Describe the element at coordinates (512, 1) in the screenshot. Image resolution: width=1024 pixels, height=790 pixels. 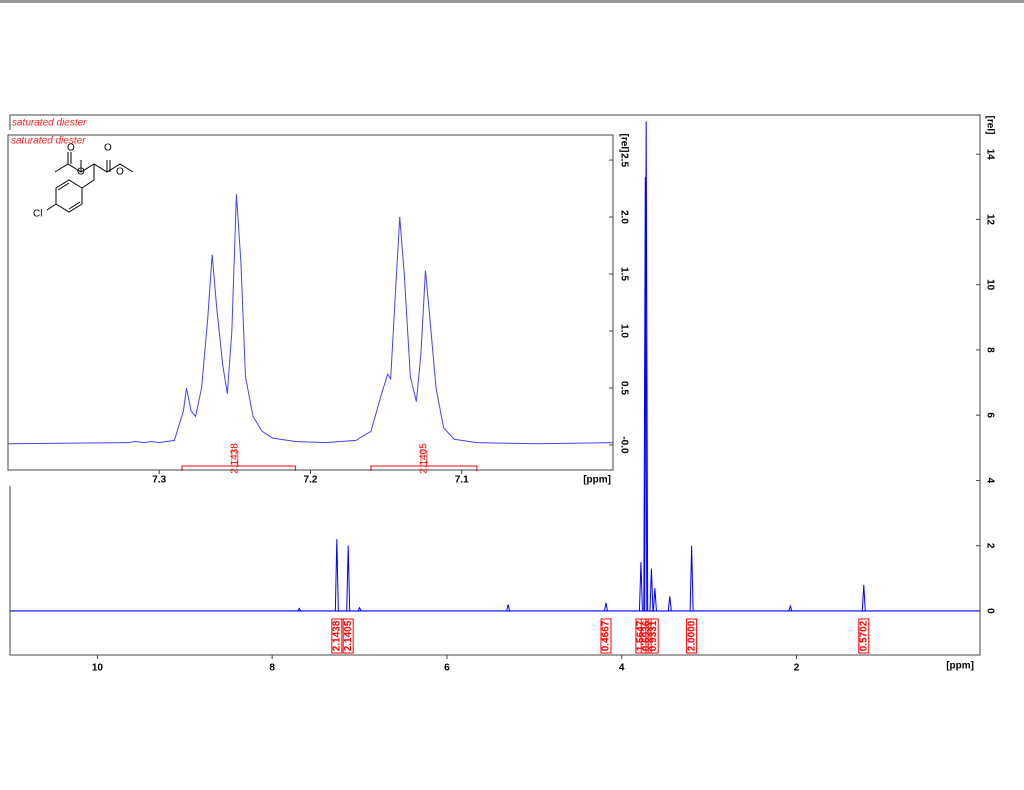
I see `top-border` at that location.